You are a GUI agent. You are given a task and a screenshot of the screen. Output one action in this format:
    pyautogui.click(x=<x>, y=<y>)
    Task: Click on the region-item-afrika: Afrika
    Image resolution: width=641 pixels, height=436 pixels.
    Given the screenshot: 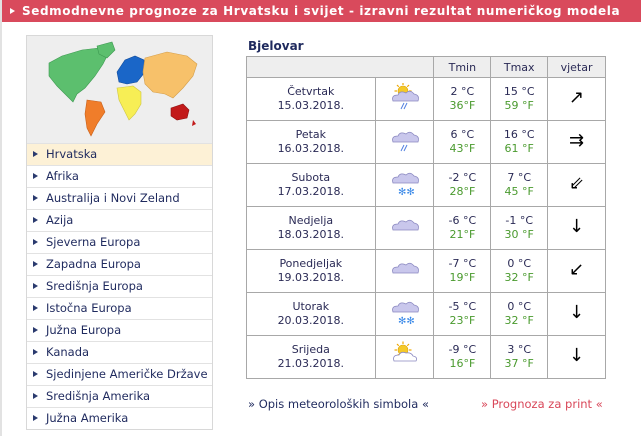 What is the action you would take?
    pyautogui.click(x=119, y=176)
    